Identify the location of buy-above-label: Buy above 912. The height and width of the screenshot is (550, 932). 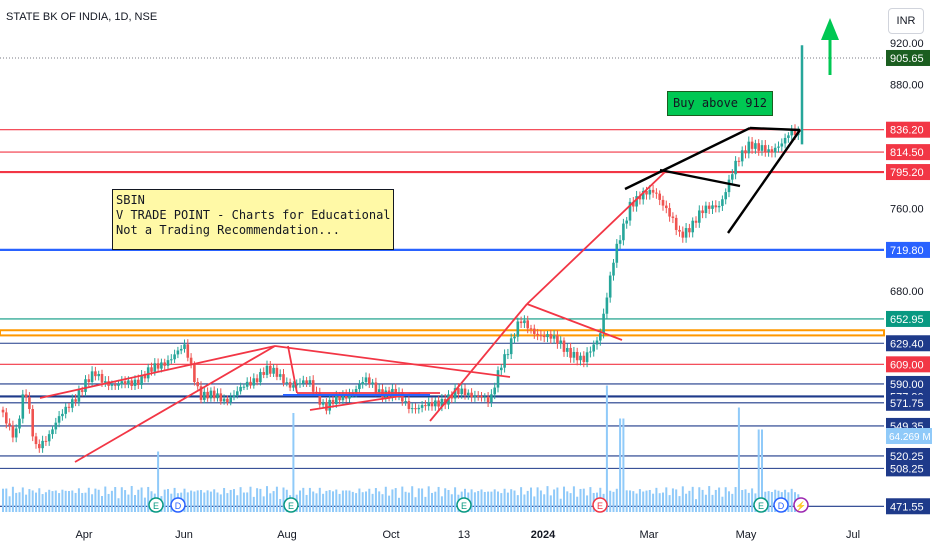
(720, 103).